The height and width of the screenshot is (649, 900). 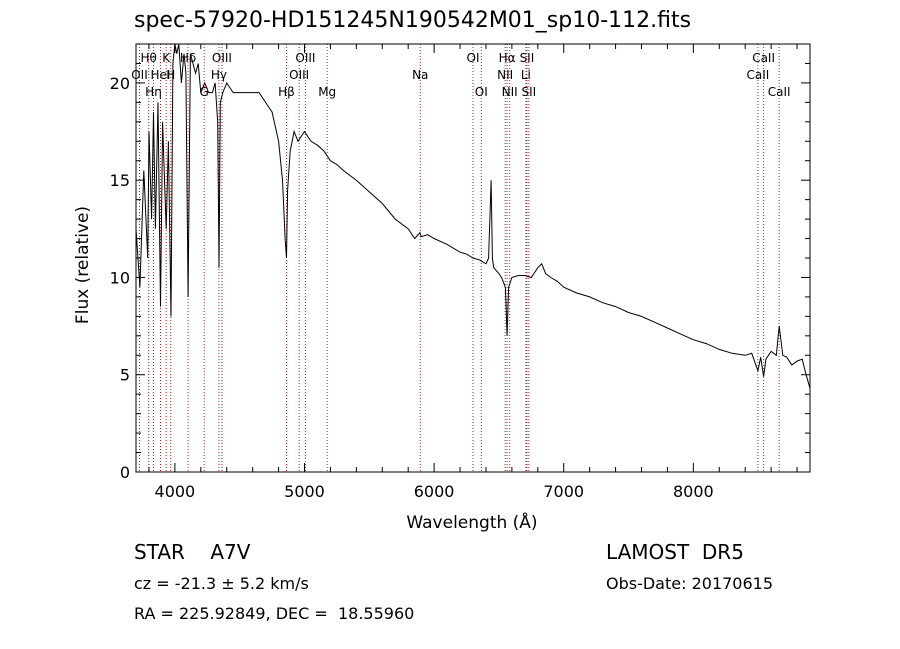 What do you see at coordinates (434, 491) in the screenshot?
I see `x-tick-label: 6000` at bounding box center [434, 491].